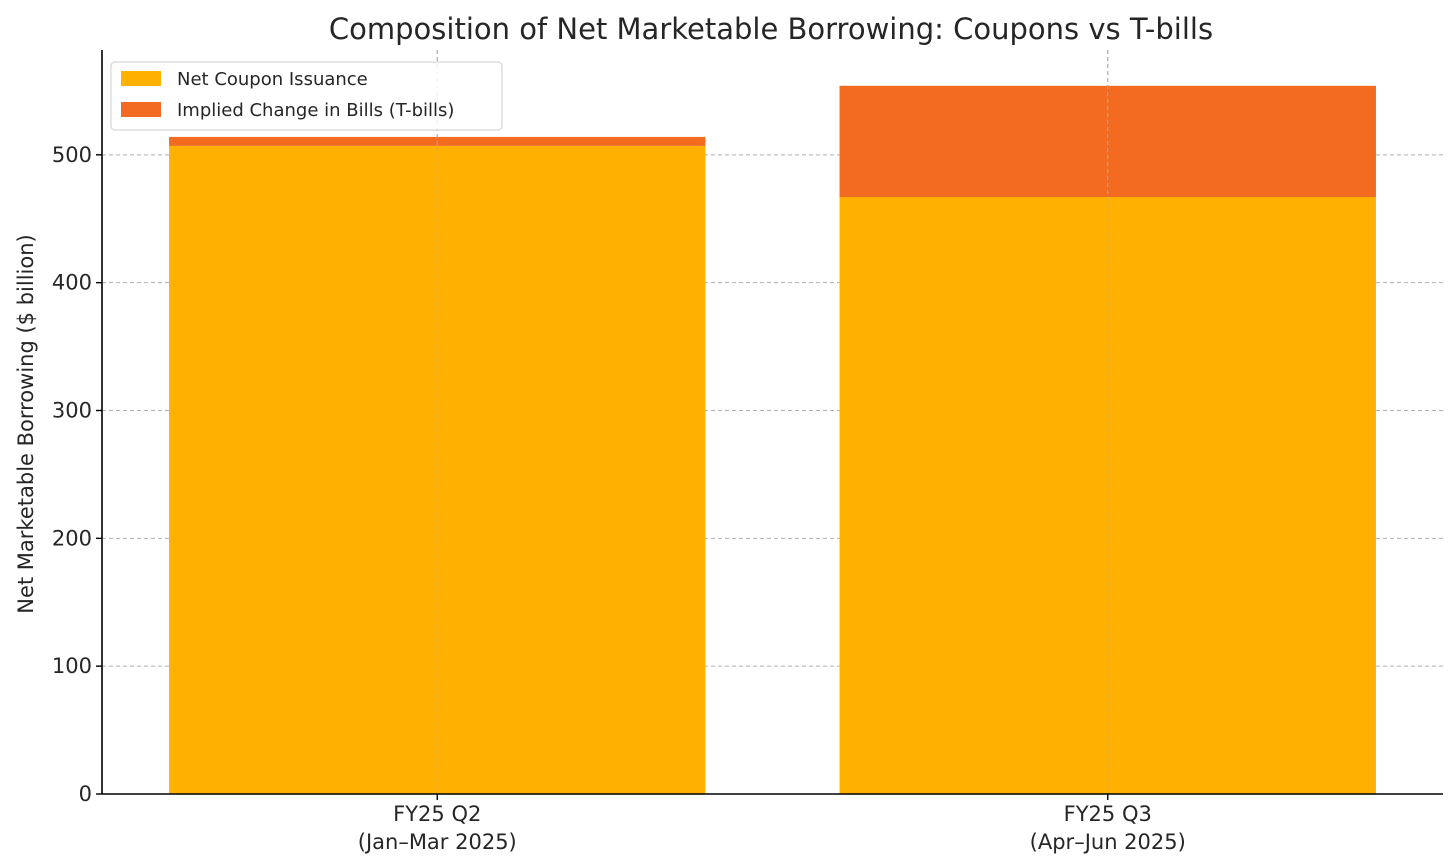 Image resolution: width=1456 pixels, height=868 pixels. I want to click on legend-frame, so click(306, 96).